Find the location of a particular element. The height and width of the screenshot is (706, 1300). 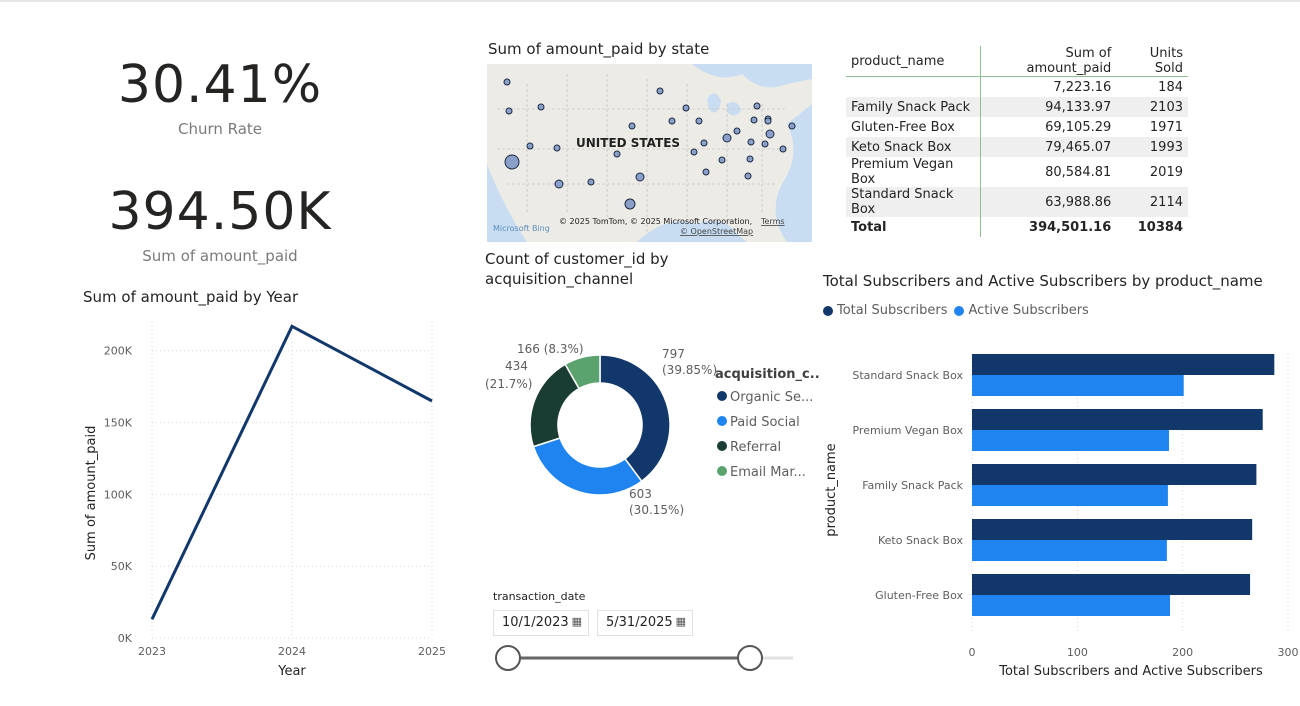

table-cell: Keto Snack Box is located at coordinates (913, 147).